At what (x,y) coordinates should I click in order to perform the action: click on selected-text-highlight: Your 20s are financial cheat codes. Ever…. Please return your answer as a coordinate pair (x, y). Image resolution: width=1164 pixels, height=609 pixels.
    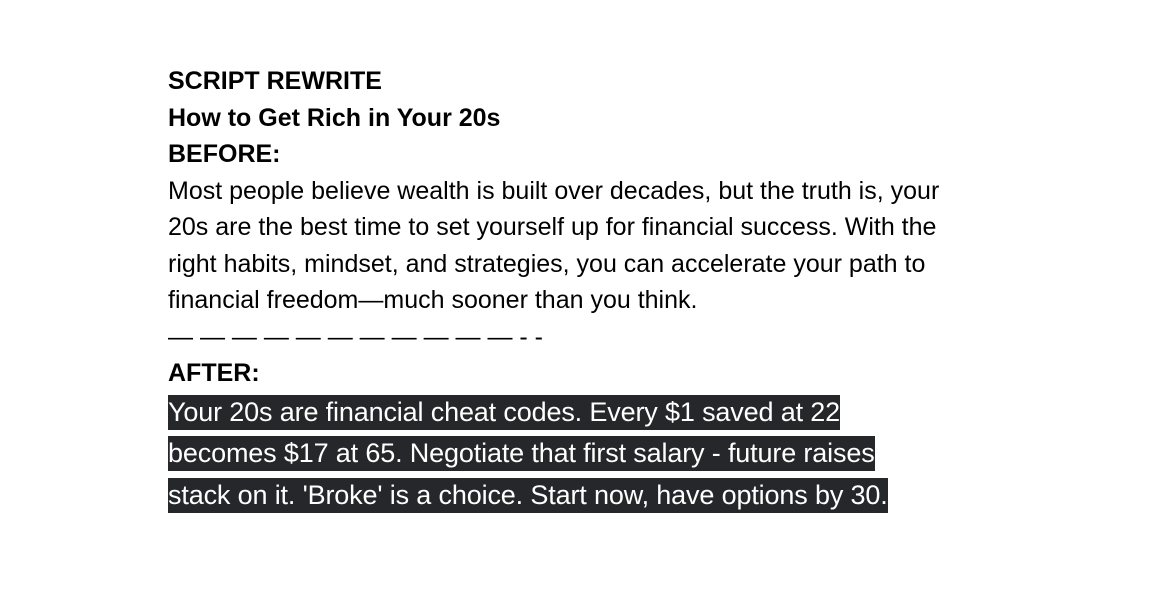
    Looking at the image, I should click on (528, 453).